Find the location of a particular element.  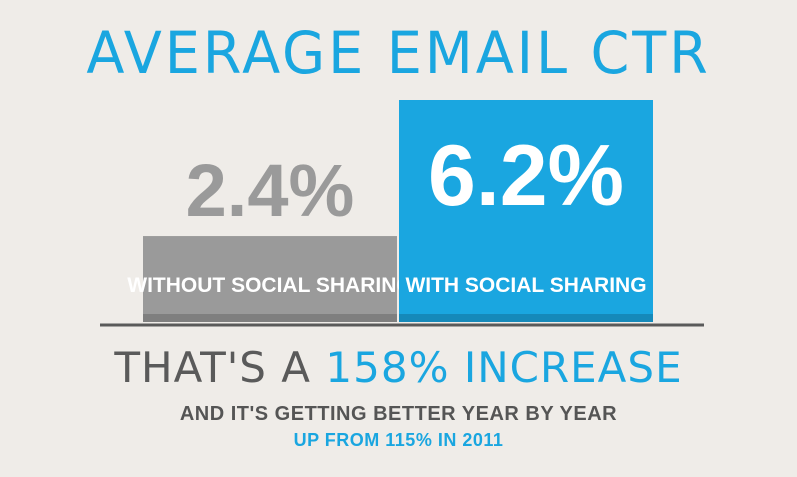

subtitle: AND IT'S GETTING BETTER YEAR BY YEAR is located at coordinates (398, 414).